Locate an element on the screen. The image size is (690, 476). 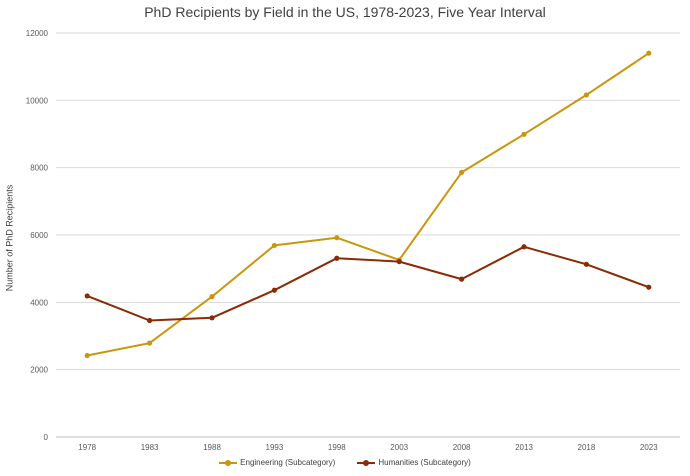
legend-label: Humanities (Subcategory) is located at coordinates (424, 462).